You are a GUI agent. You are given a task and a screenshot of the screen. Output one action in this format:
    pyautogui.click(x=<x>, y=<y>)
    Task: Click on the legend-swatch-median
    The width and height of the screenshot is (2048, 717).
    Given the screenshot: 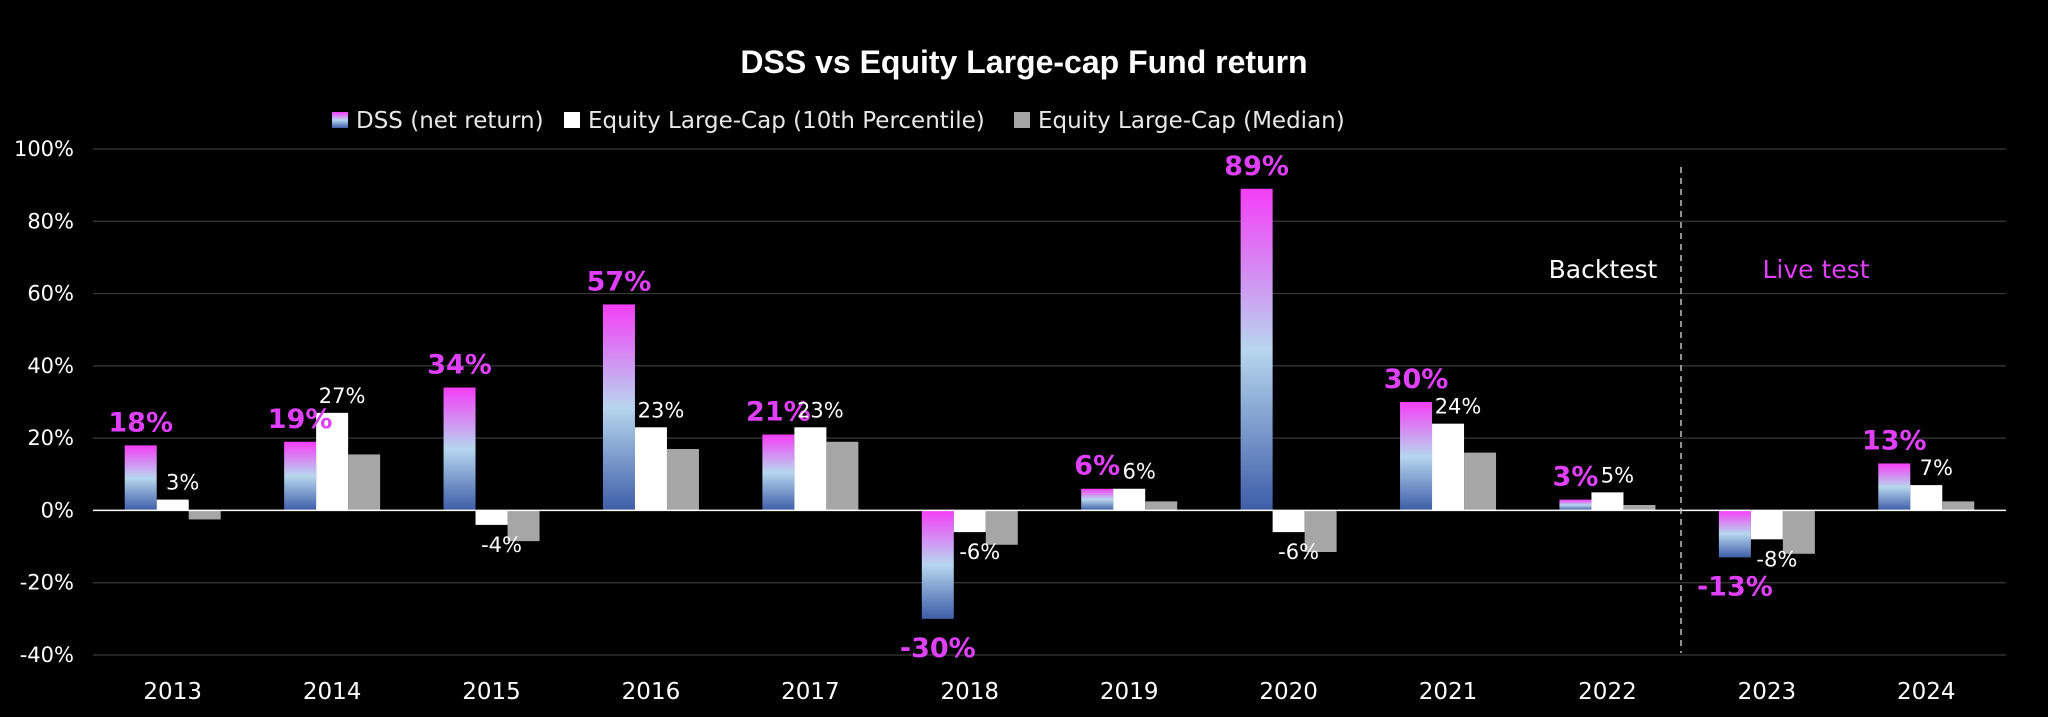 What is the action you would take?
    pyautogui.click(x=1022, y=120)
    